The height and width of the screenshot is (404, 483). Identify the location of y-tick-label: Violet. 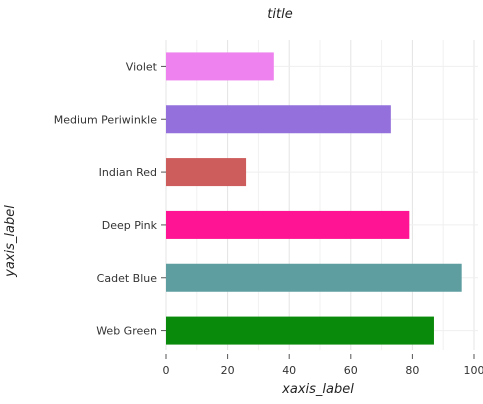
(142, 66).